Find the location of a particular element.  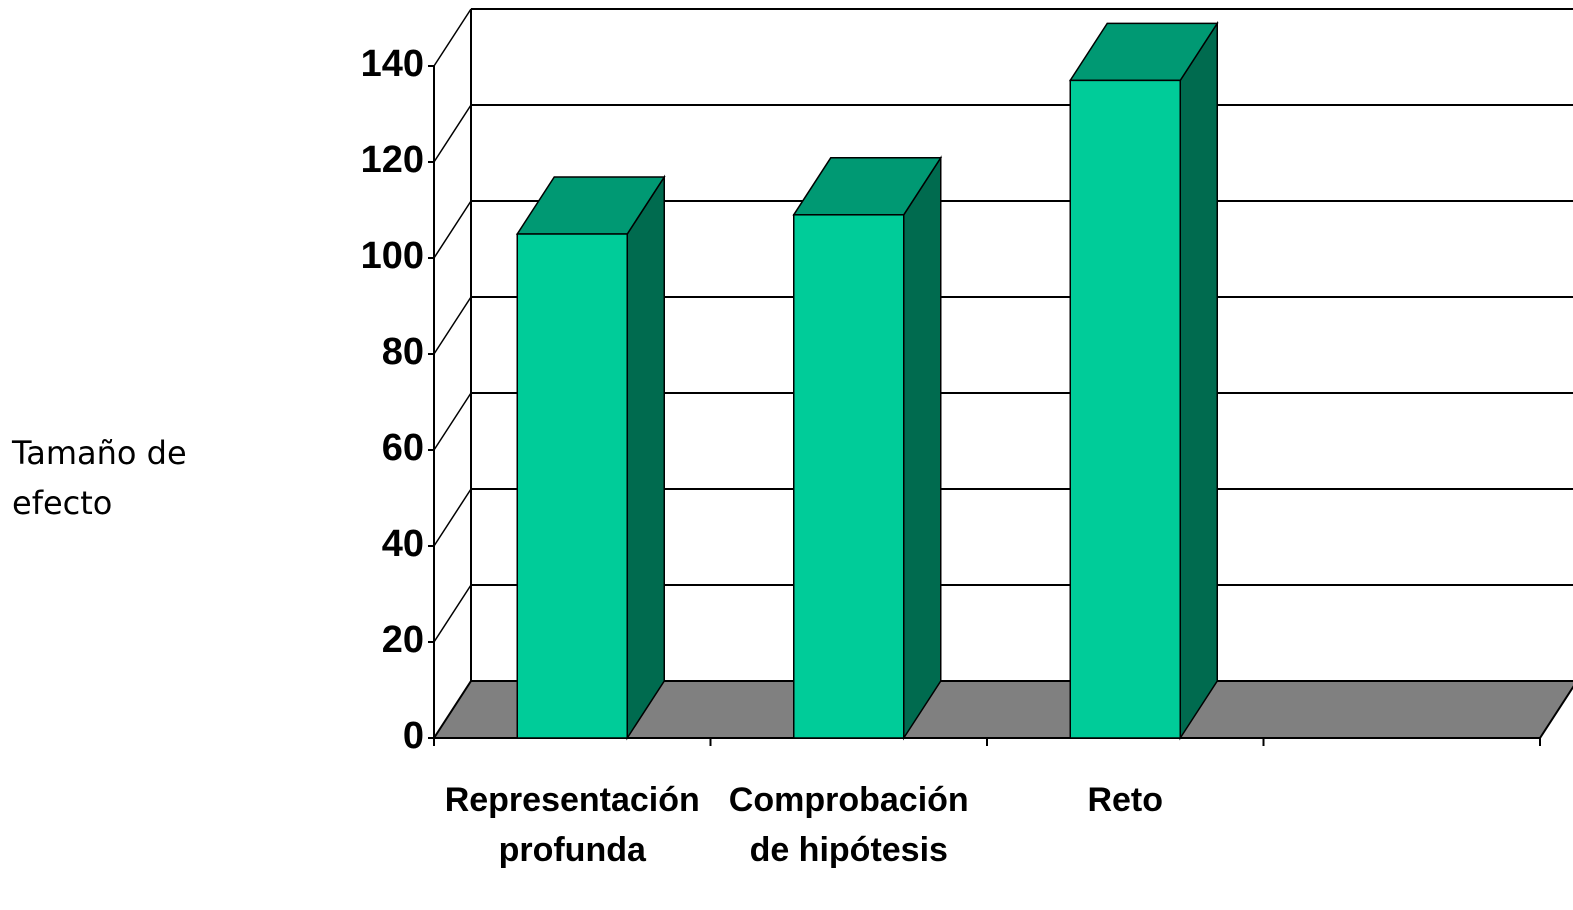

y-tick-label: 20 is located at coordinates (403, 640).